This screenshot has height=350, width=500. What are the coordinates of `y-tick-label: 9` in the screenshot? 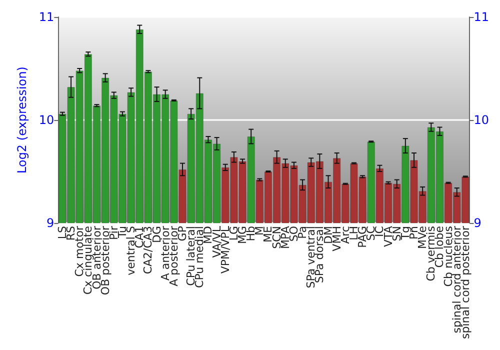 It's located at (50, 223).